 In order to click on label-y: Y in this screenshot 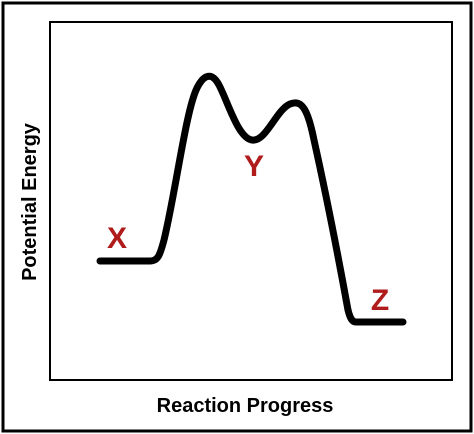, I will do `click(254, 166)`.